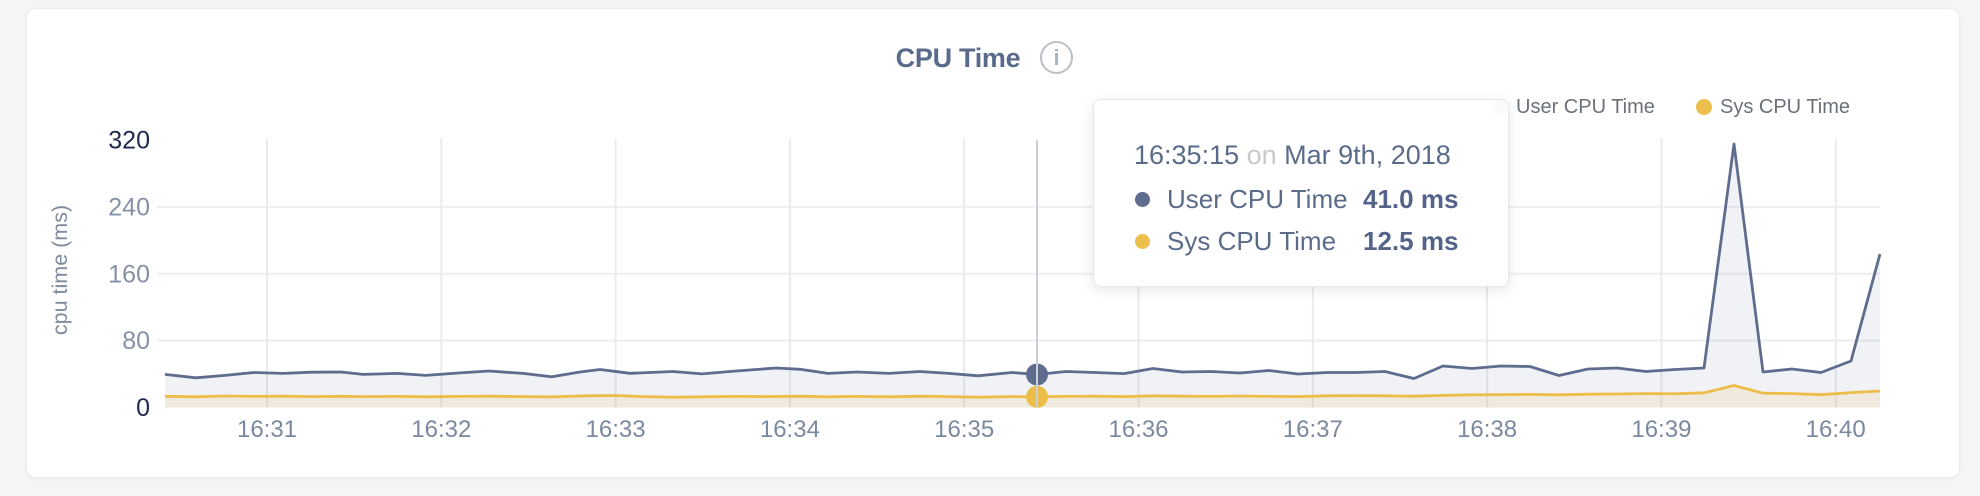 This screenshot has width=1980, height=496. I want to click on svg-text: 16:37, so click(1313, 429).